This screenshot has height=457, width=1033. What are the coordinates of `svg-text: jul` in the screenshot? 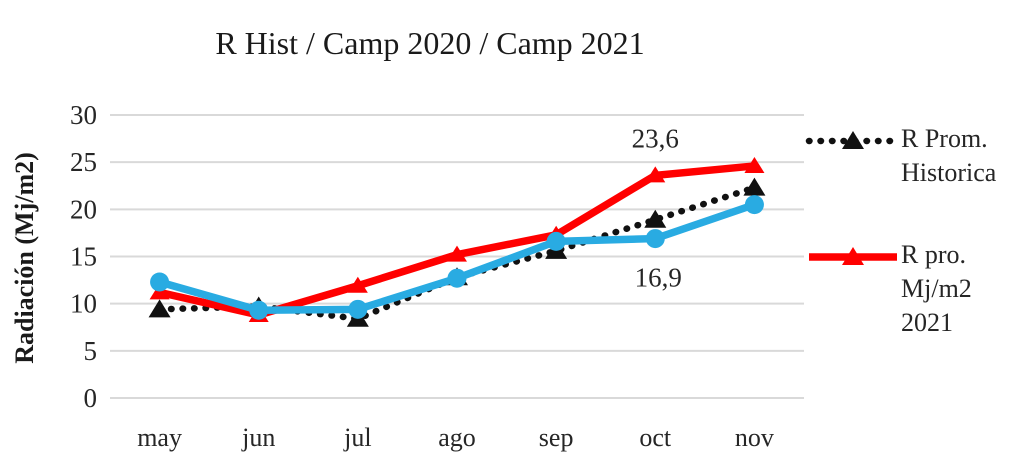 It's located at (357, 437).